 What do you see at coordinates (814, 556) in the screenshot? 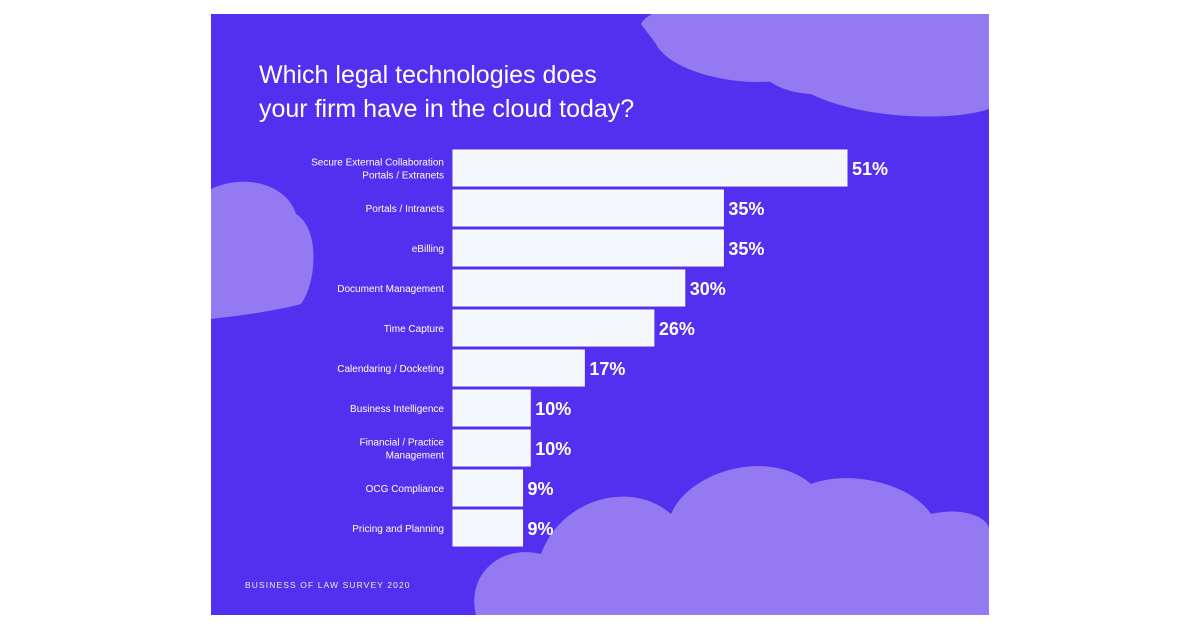
I see `cloud-bottom-right-front` at bounding box center [814, 556].